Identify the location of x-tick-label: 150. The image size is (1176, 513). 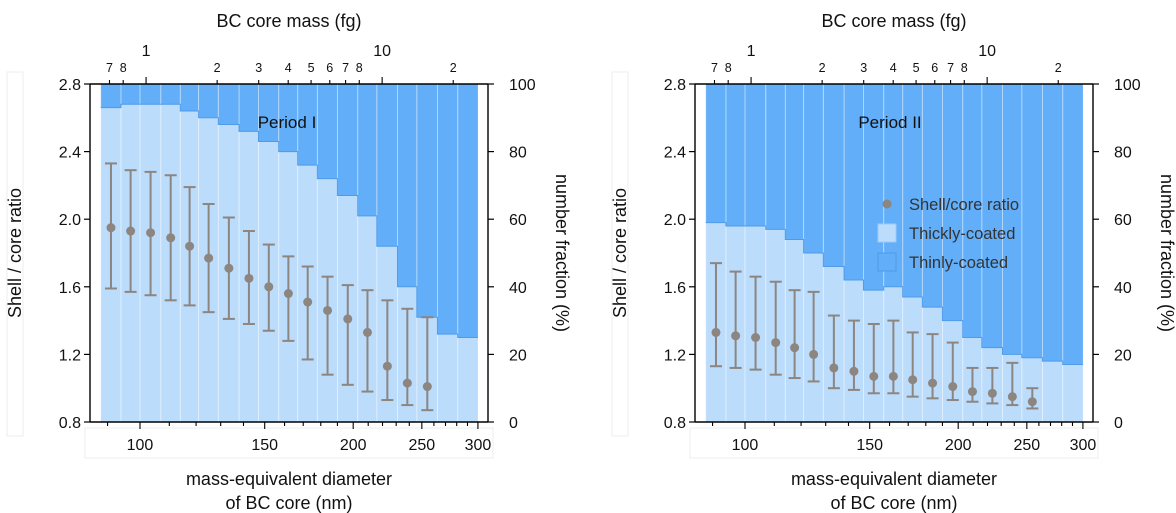
(869, 445).